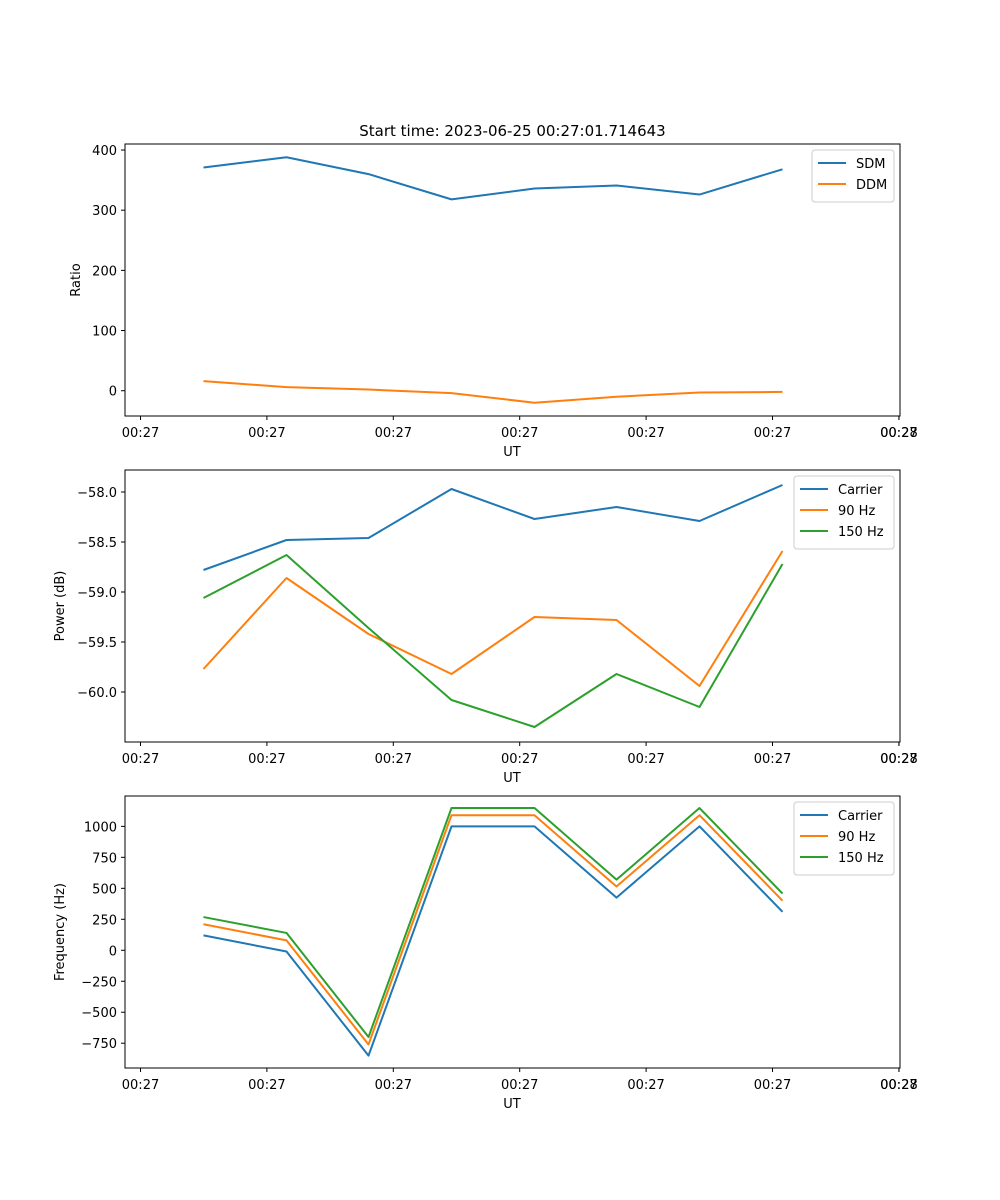 This screenshot has width=1000, height=1200. I want to click on y-tick-label-1: 100, so click(104, 332).